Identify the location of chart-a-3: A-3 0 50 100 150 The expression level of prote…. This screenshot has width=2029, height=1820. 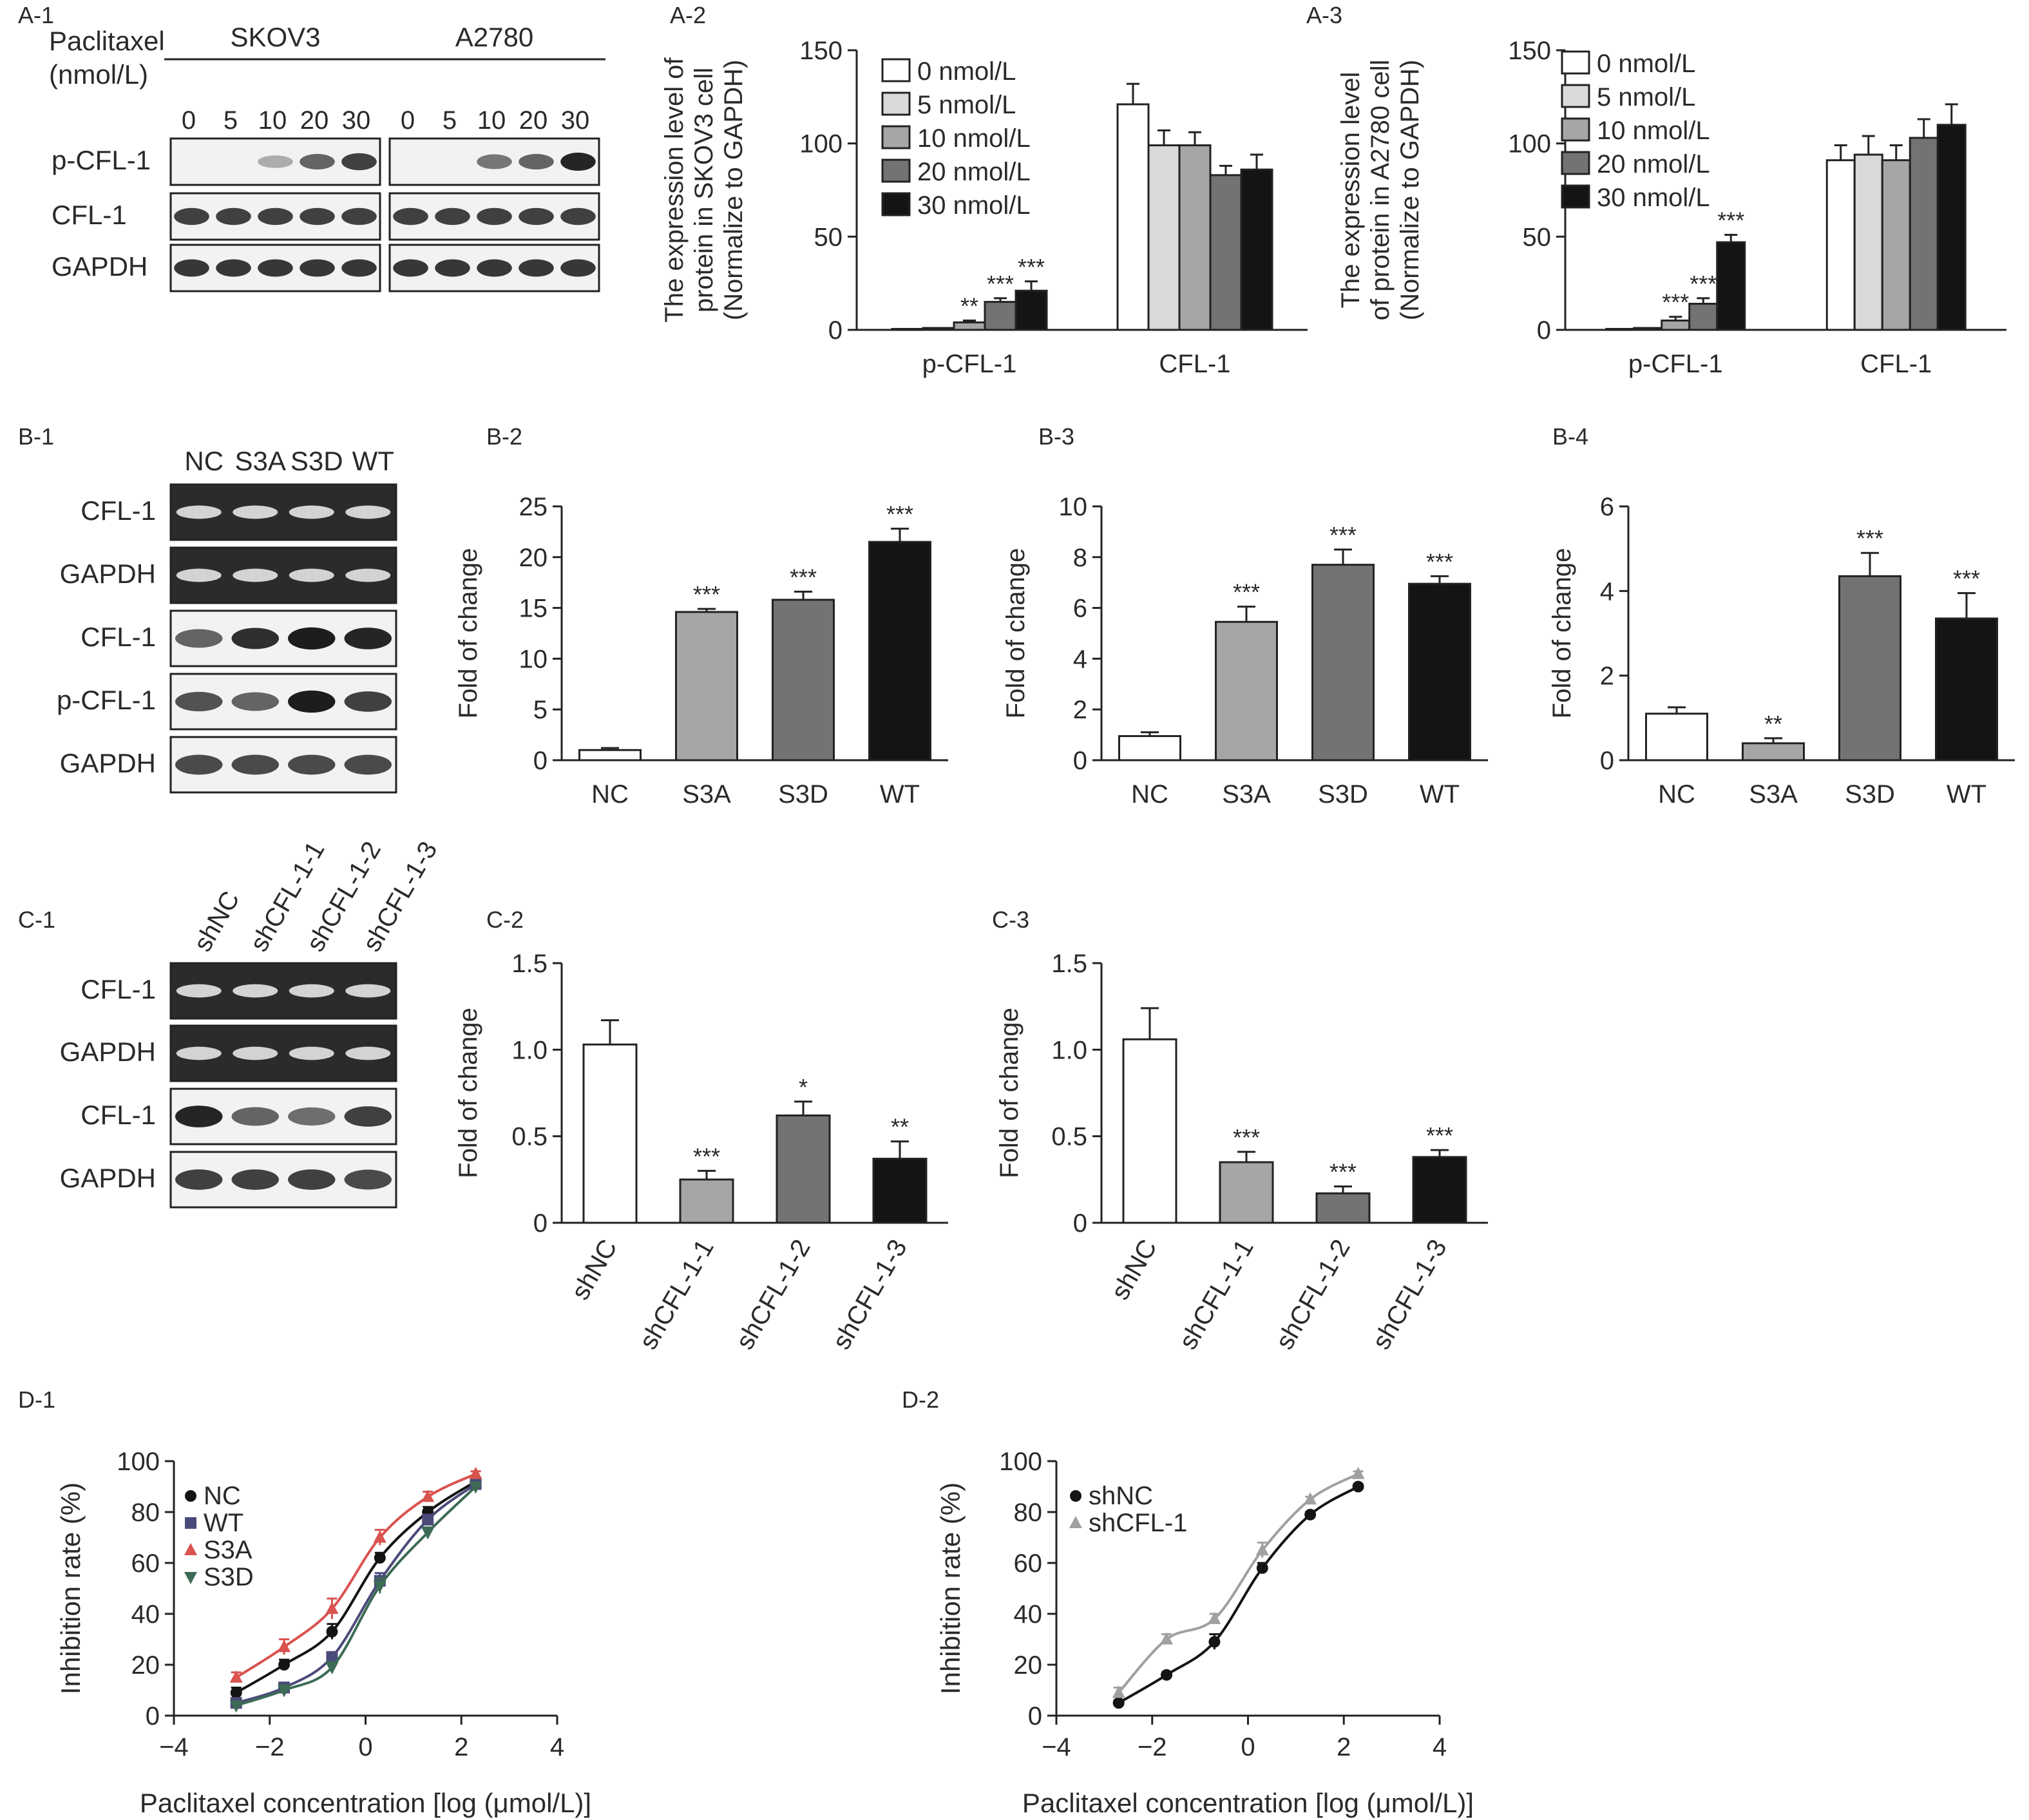
(1656, 190).